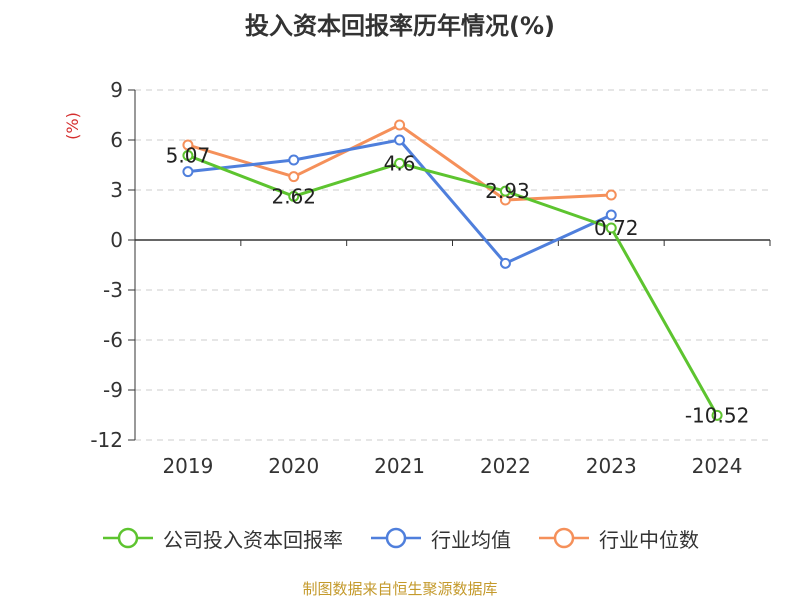  I want to click on y-tick-label: -6, so click(113, 340).